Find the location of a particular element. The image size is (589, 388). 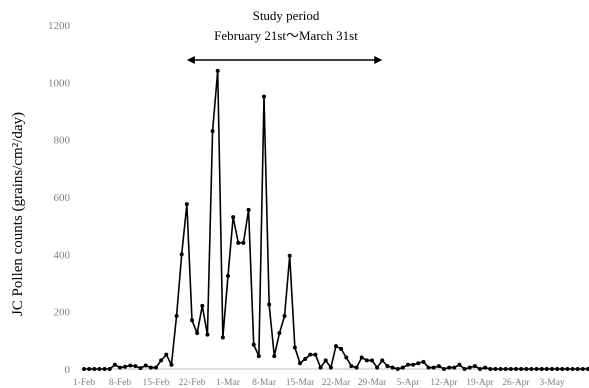

x-tick-label: 15-Mar is located at coordinates (300, 383).